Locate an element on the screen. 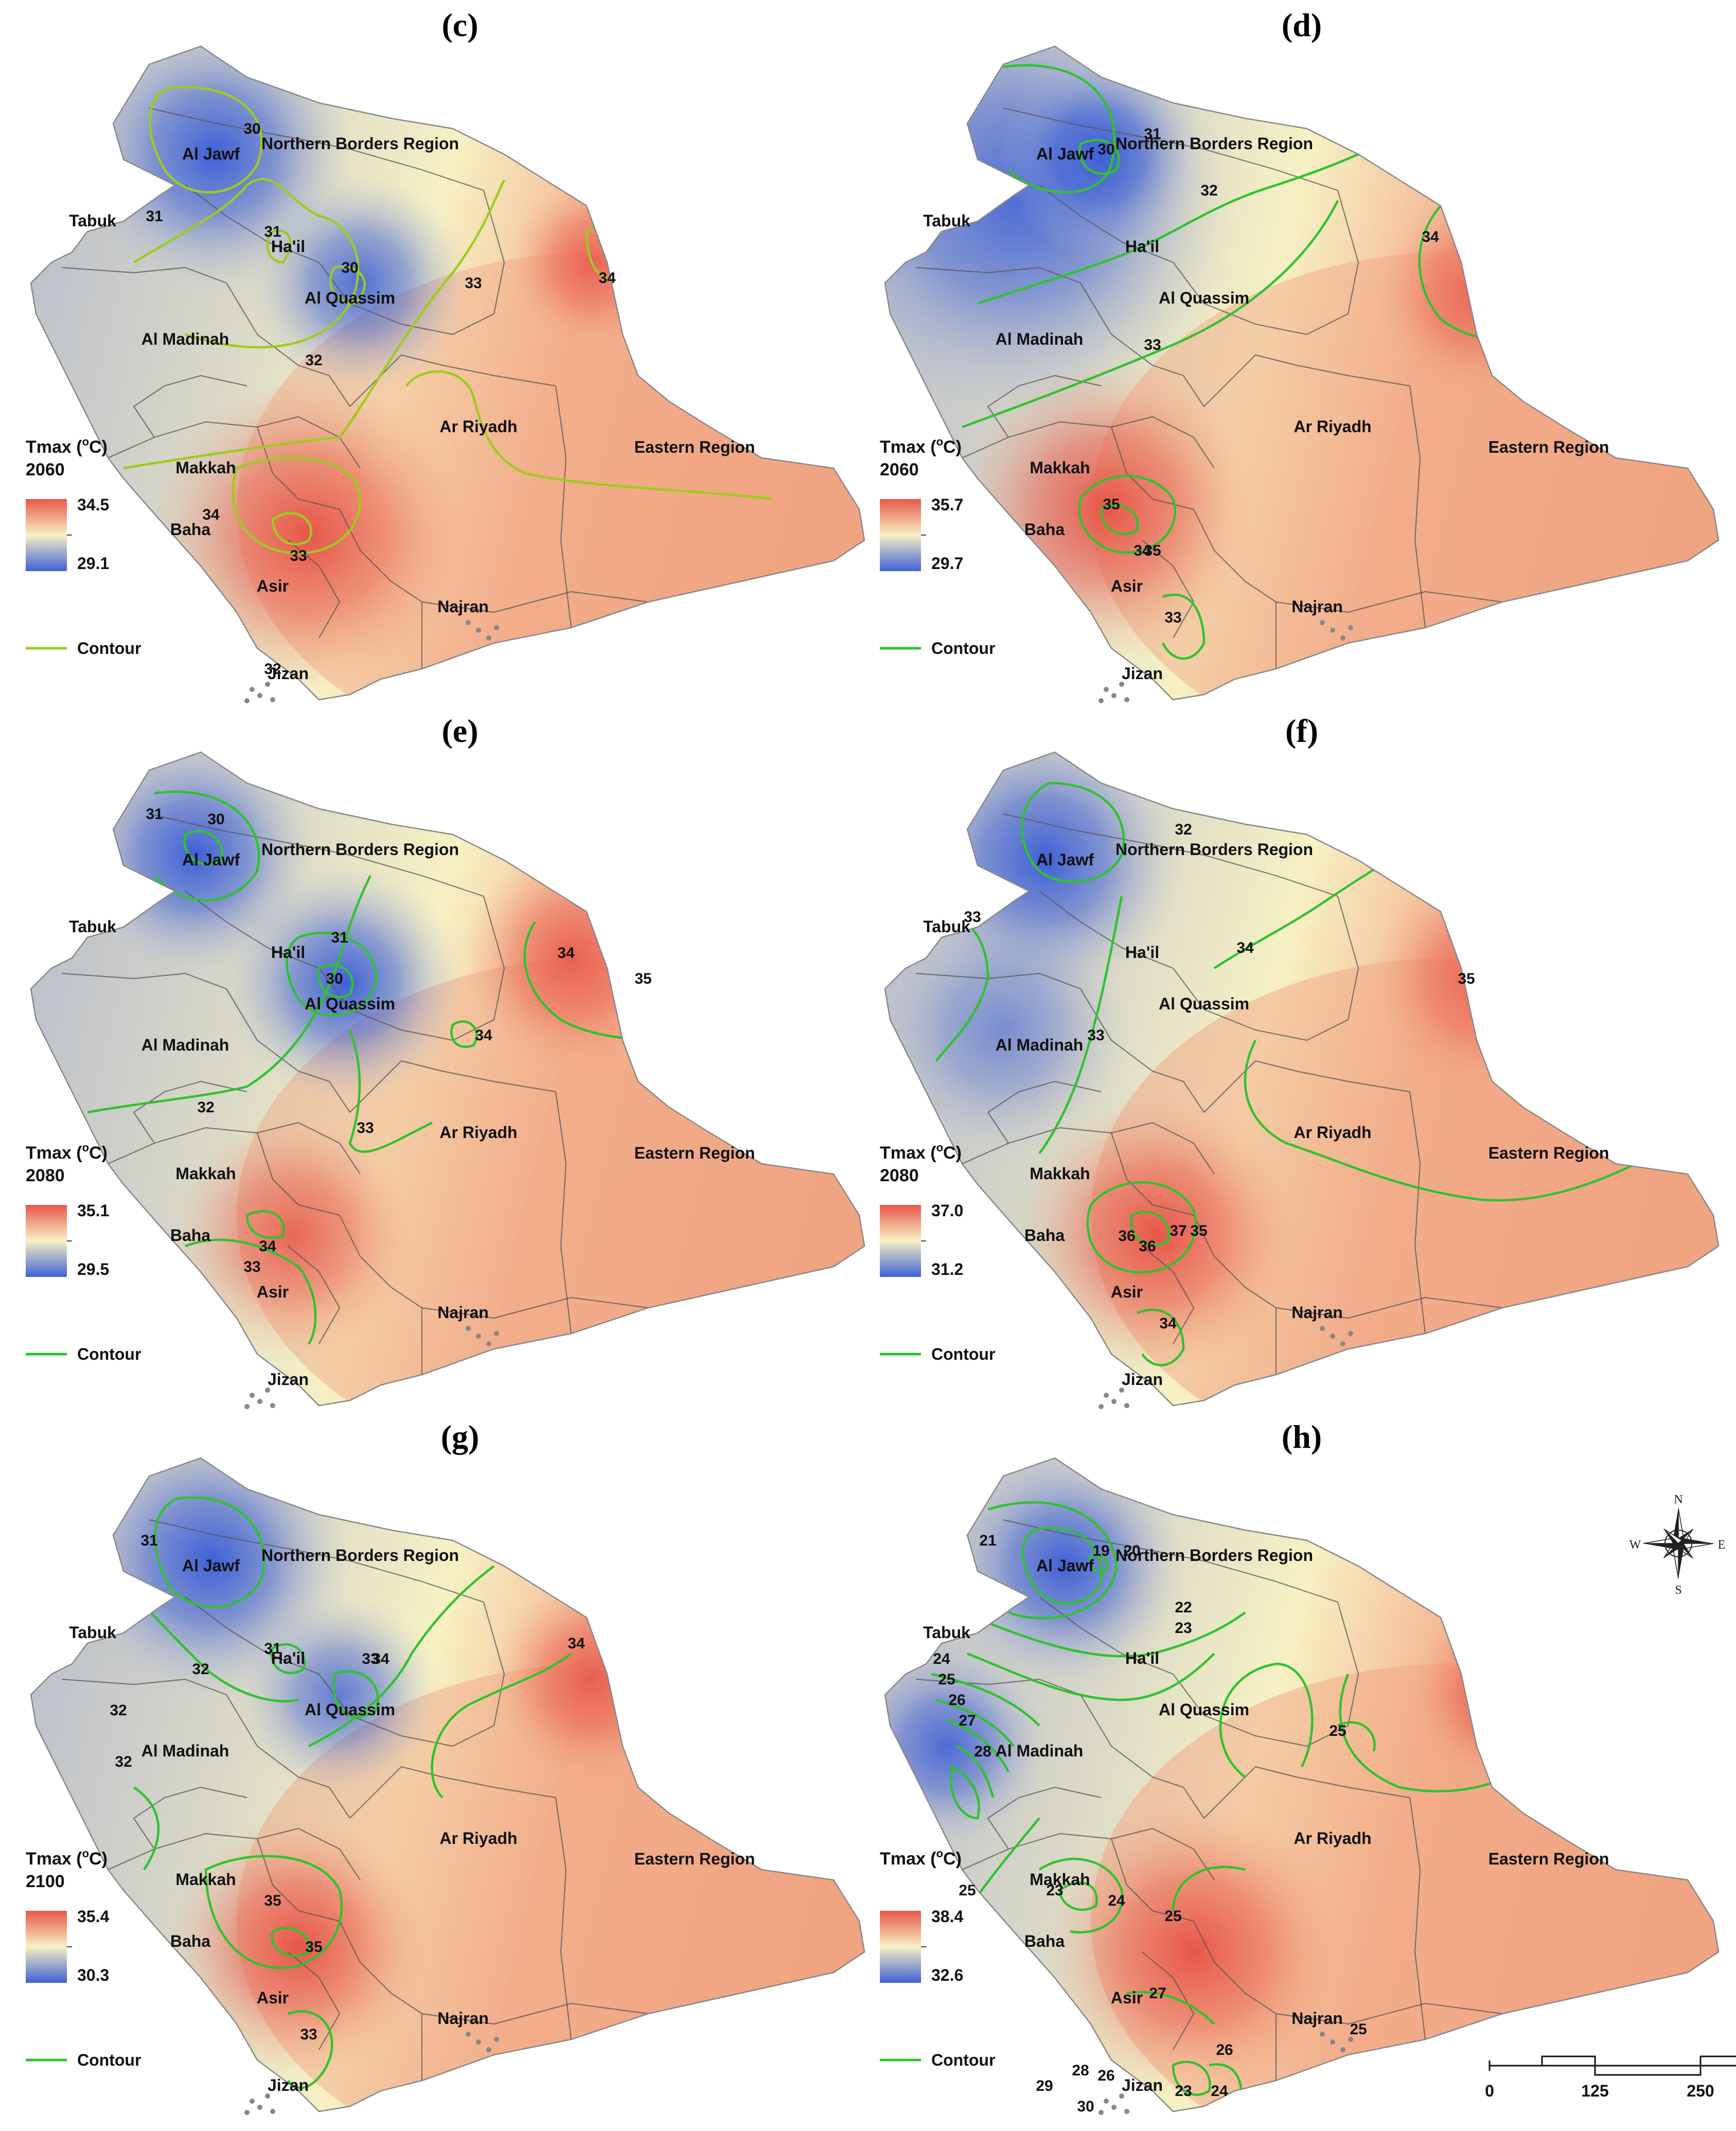 This screenshot has height=2131, width=1736. legend-max-value: 34.5 is located at coordinates (93, 505).